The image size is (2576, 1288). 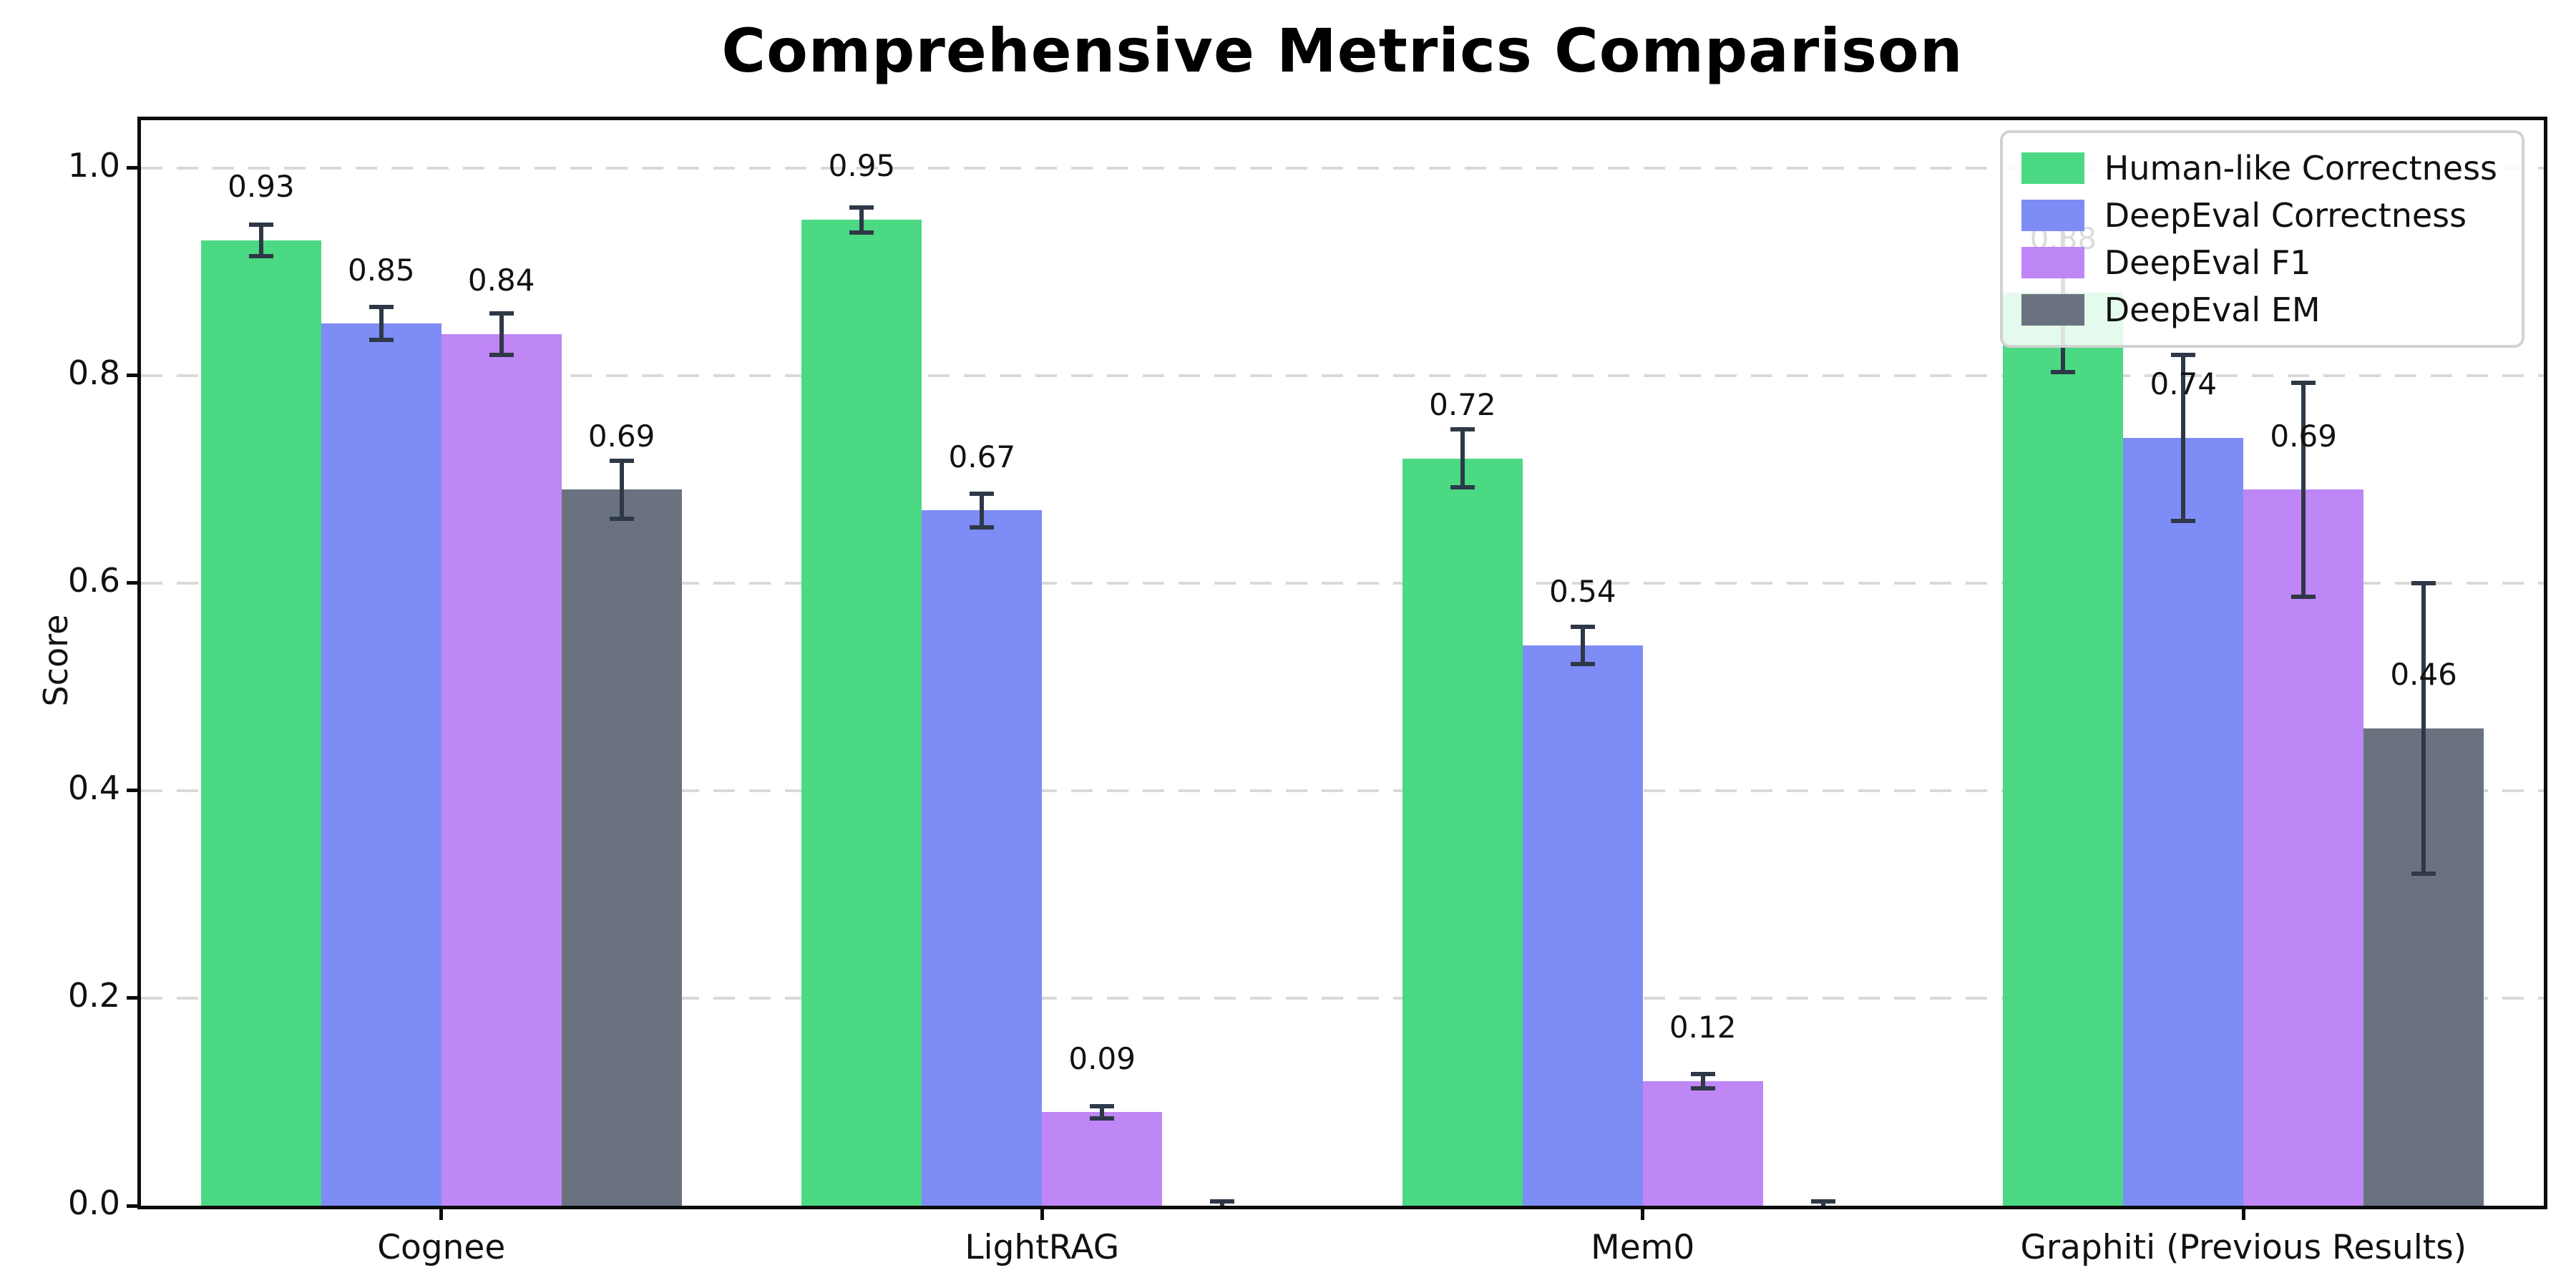 What do you see at coordinates (93, 580) in the screenshot?
I see `y-tick-label: 0.6` at bounding box center [93, 580].